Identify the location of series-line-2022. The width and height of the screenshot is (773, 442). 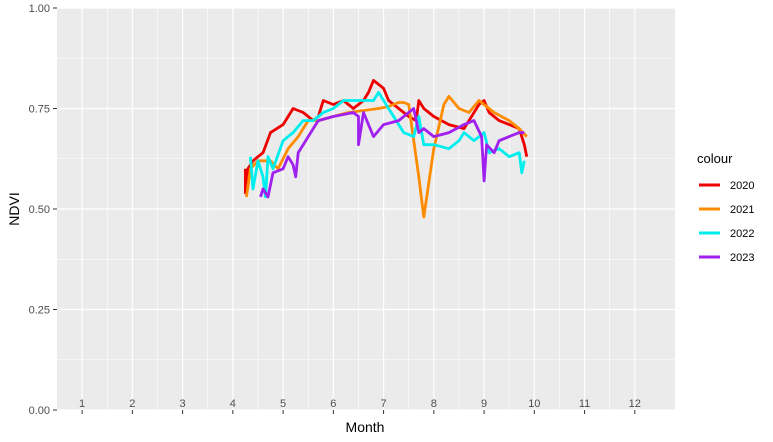
(387, 145).